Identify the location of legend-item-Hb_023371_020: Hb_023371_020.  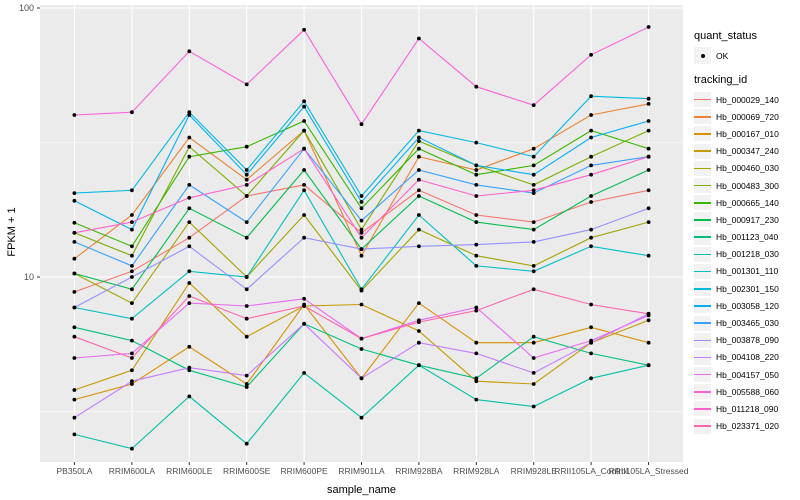
(746, 426).